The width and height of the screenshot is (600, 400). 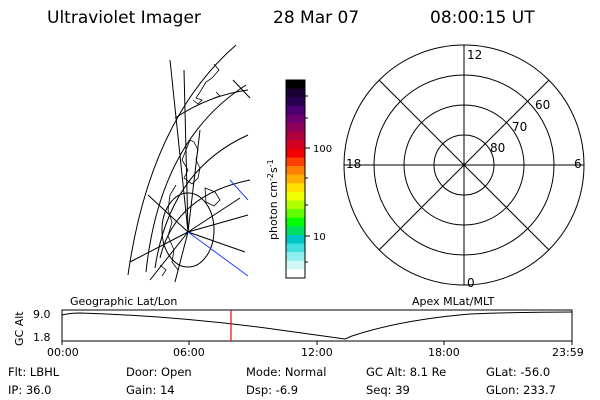 I want to click on map-blue-segment, so click(x=239, y=190).